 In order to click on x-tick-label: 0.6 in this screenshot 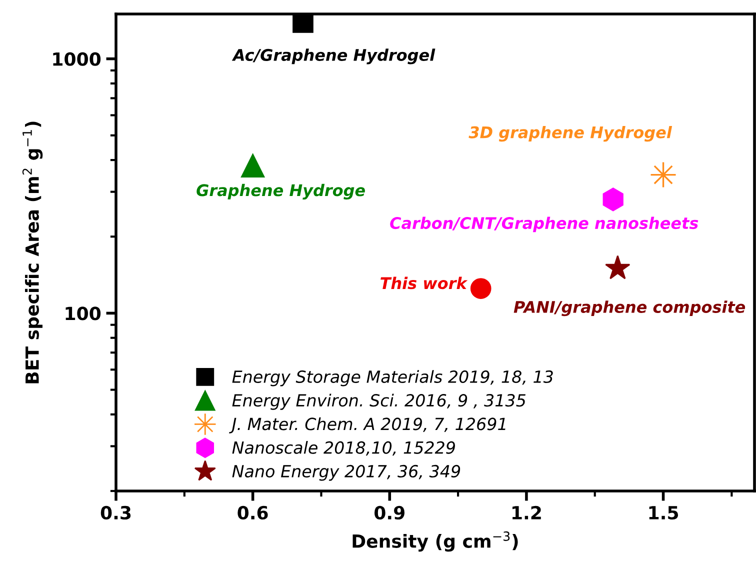, I will do `click(253, 513)`.